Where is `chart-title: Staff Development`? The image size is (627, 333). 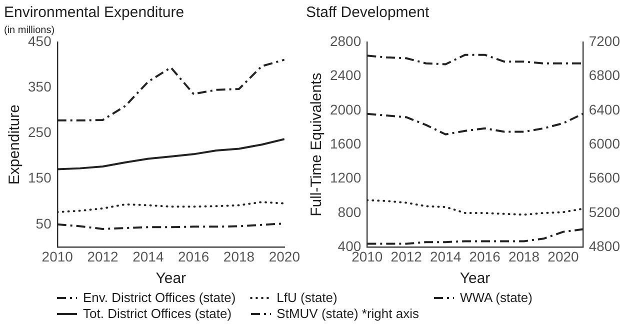
chart-title: Staff Development is located at coordinates (368, 13).